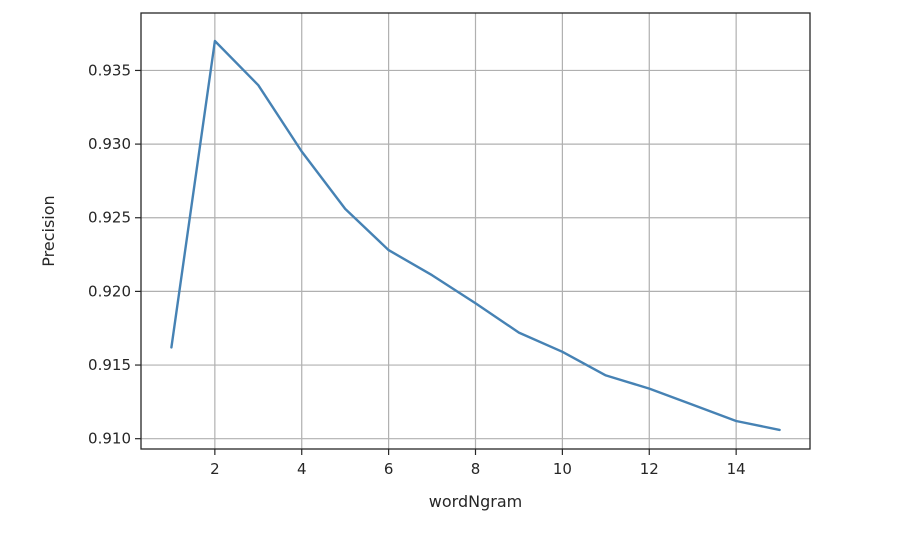  I want to click on x-tick-label: 14, so click(736, 469).